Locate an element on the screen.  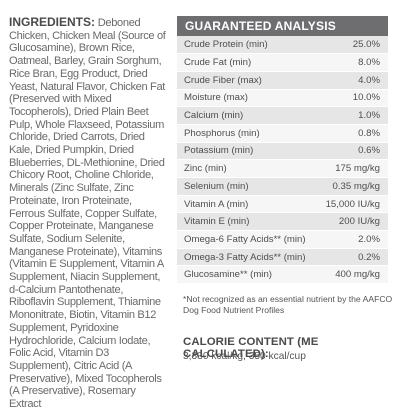
row-value: 0.8% is located at coordinates (352, 133).